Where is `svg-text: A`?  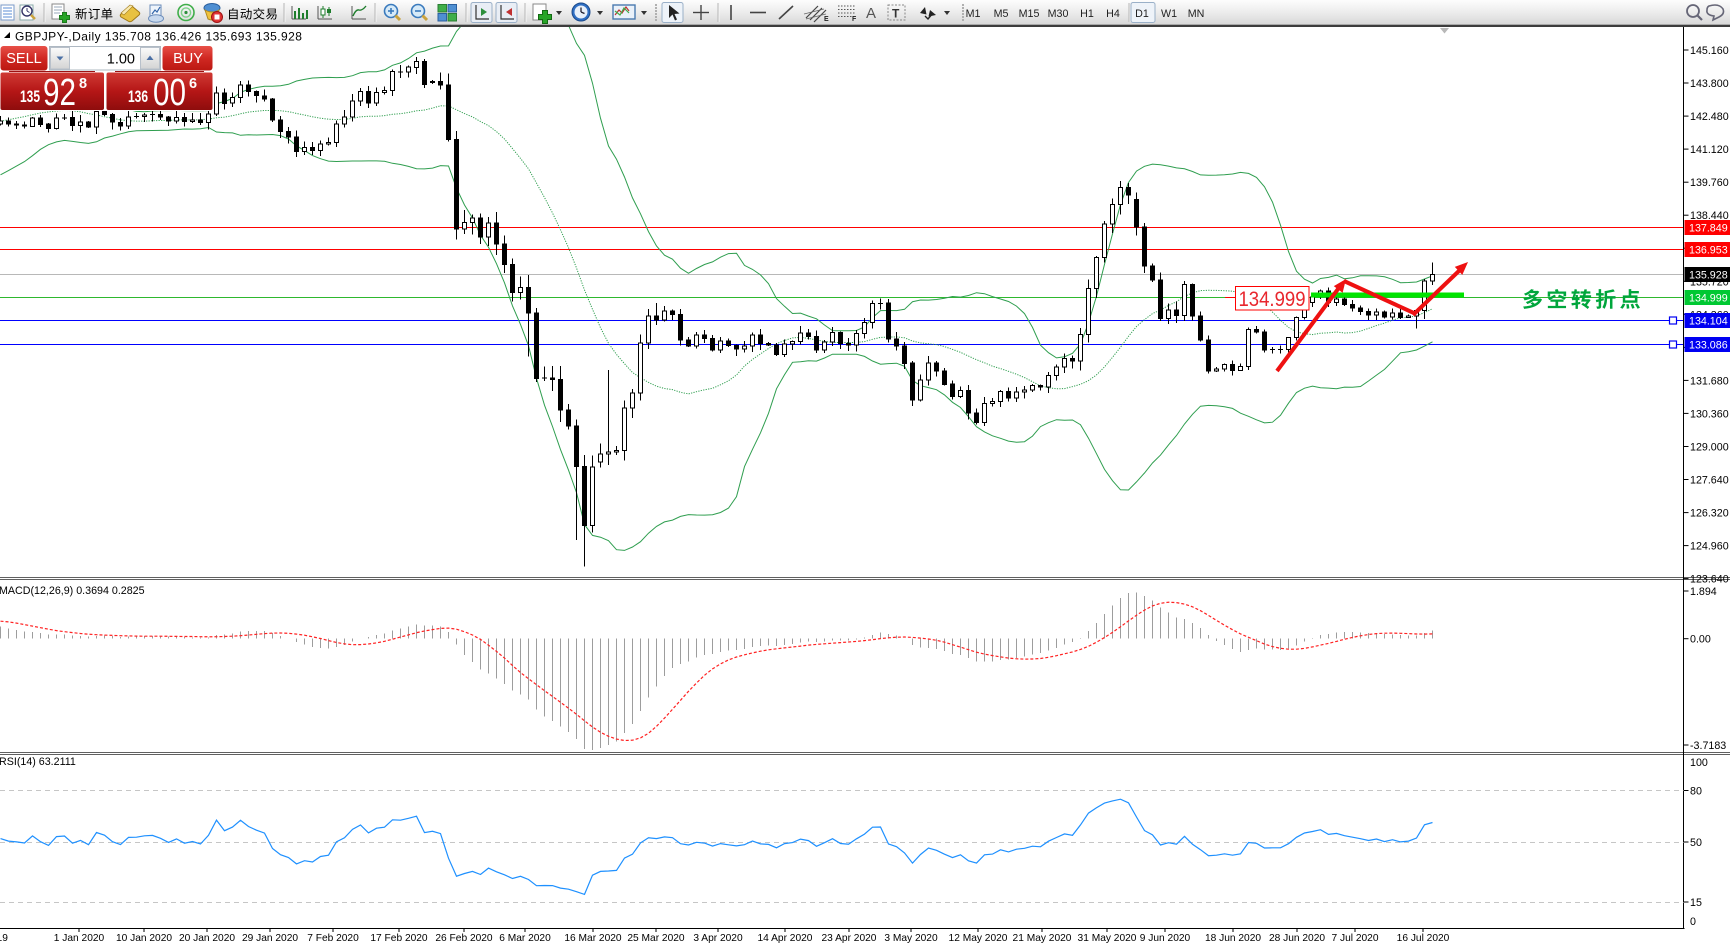 svg-text: A is located at coordinates (871, 13).